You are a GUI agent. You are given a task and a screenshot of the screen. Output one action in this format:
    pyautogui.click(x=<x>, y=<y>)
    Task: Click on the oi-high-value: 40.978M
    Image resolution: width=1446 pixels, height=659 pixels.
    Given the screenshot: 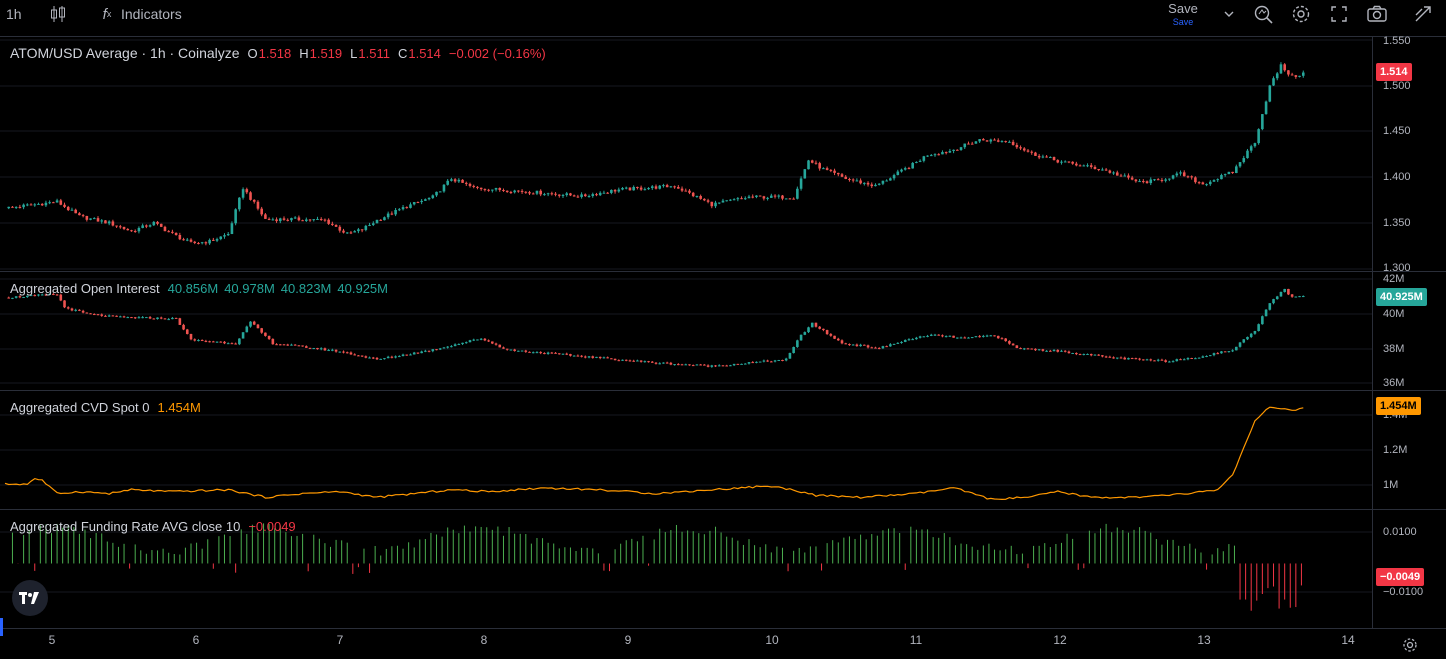 What is the action you would take?
    pyautogui.click(x=249, y=288)
    